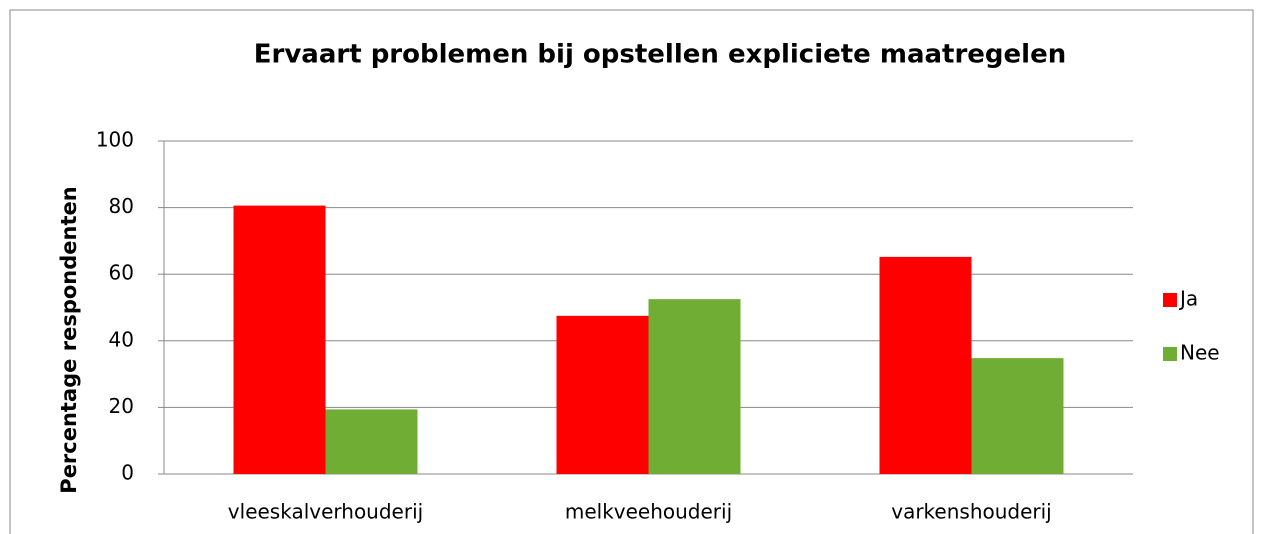  Describe the element at coordinates (1188, 299) in the screenshot. I see `legend-label: Ja` at that location.